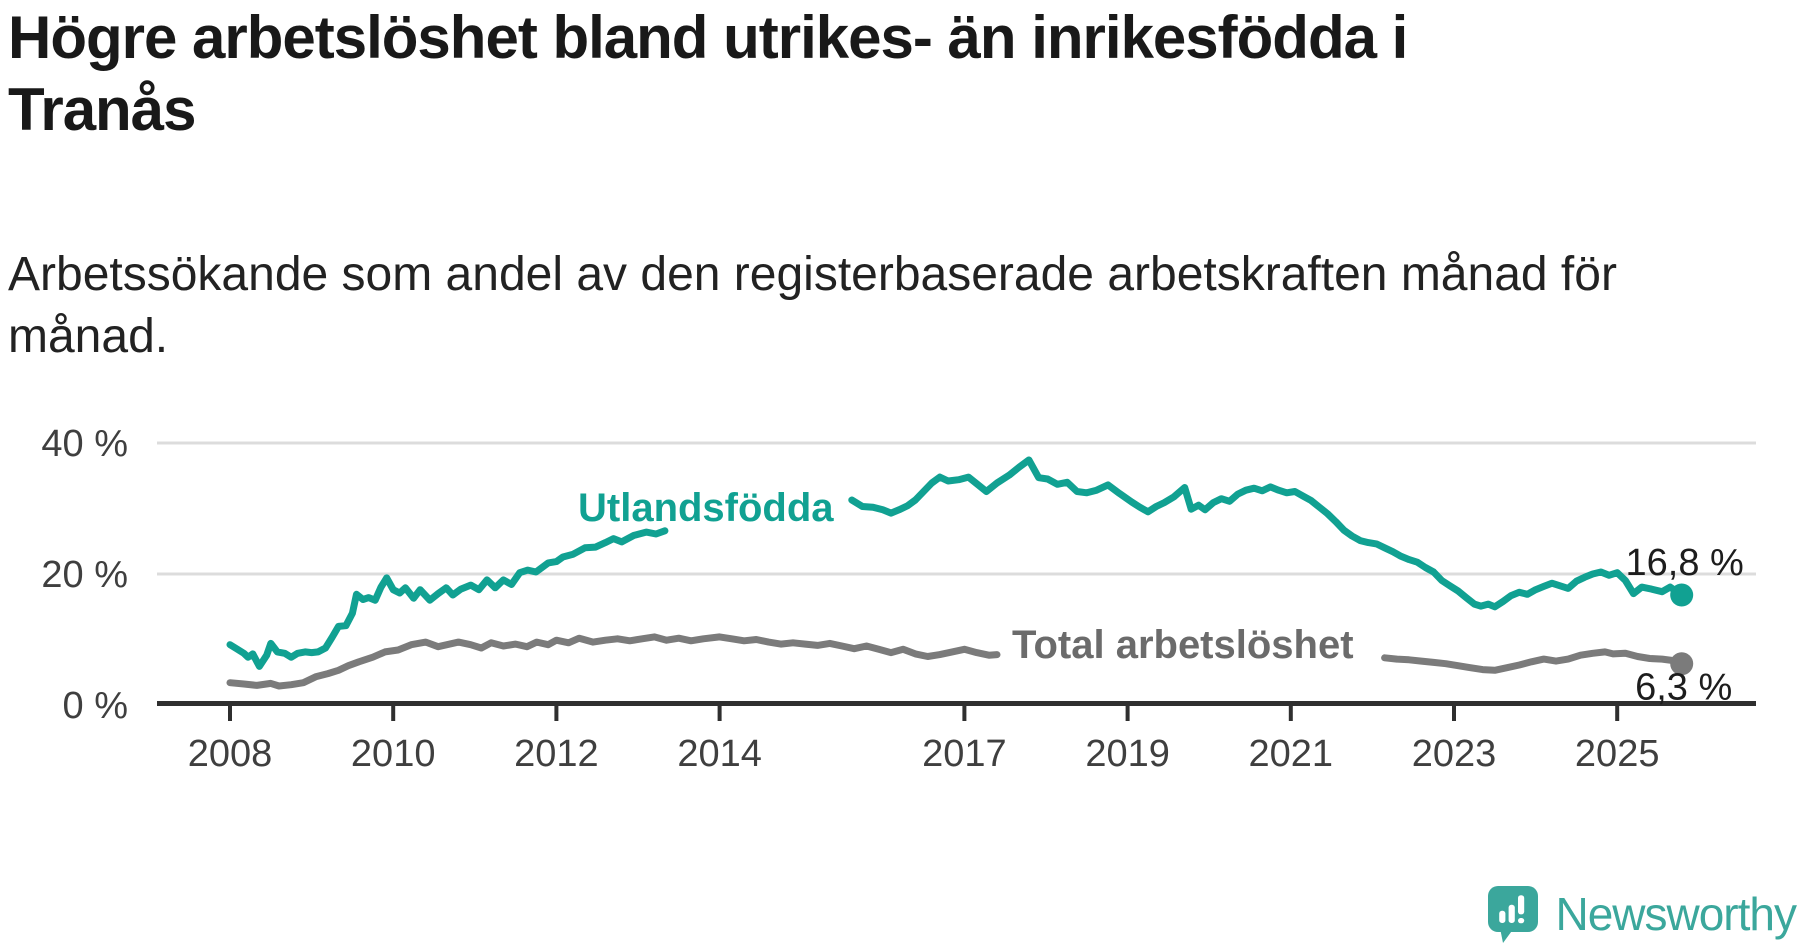 The width and height of the screenshot is (1800, 948). I want to click on x-tick-label-2023: 2023, so click(1454, 754).